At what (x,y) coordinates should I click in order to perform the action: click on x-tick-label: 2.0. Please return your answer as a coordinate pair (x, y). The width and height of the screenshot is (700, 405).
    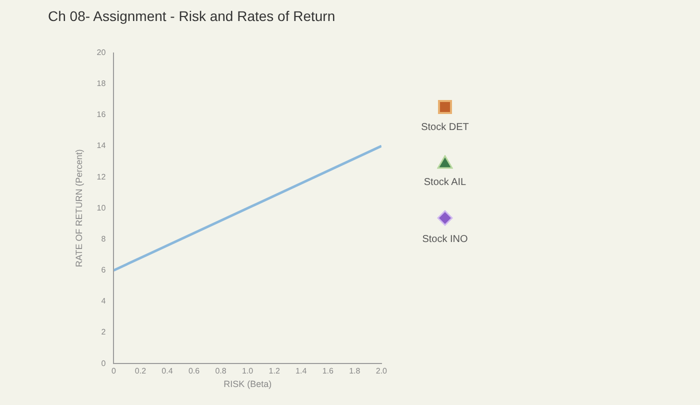
    Looking at the image, I should click on (382, 371).